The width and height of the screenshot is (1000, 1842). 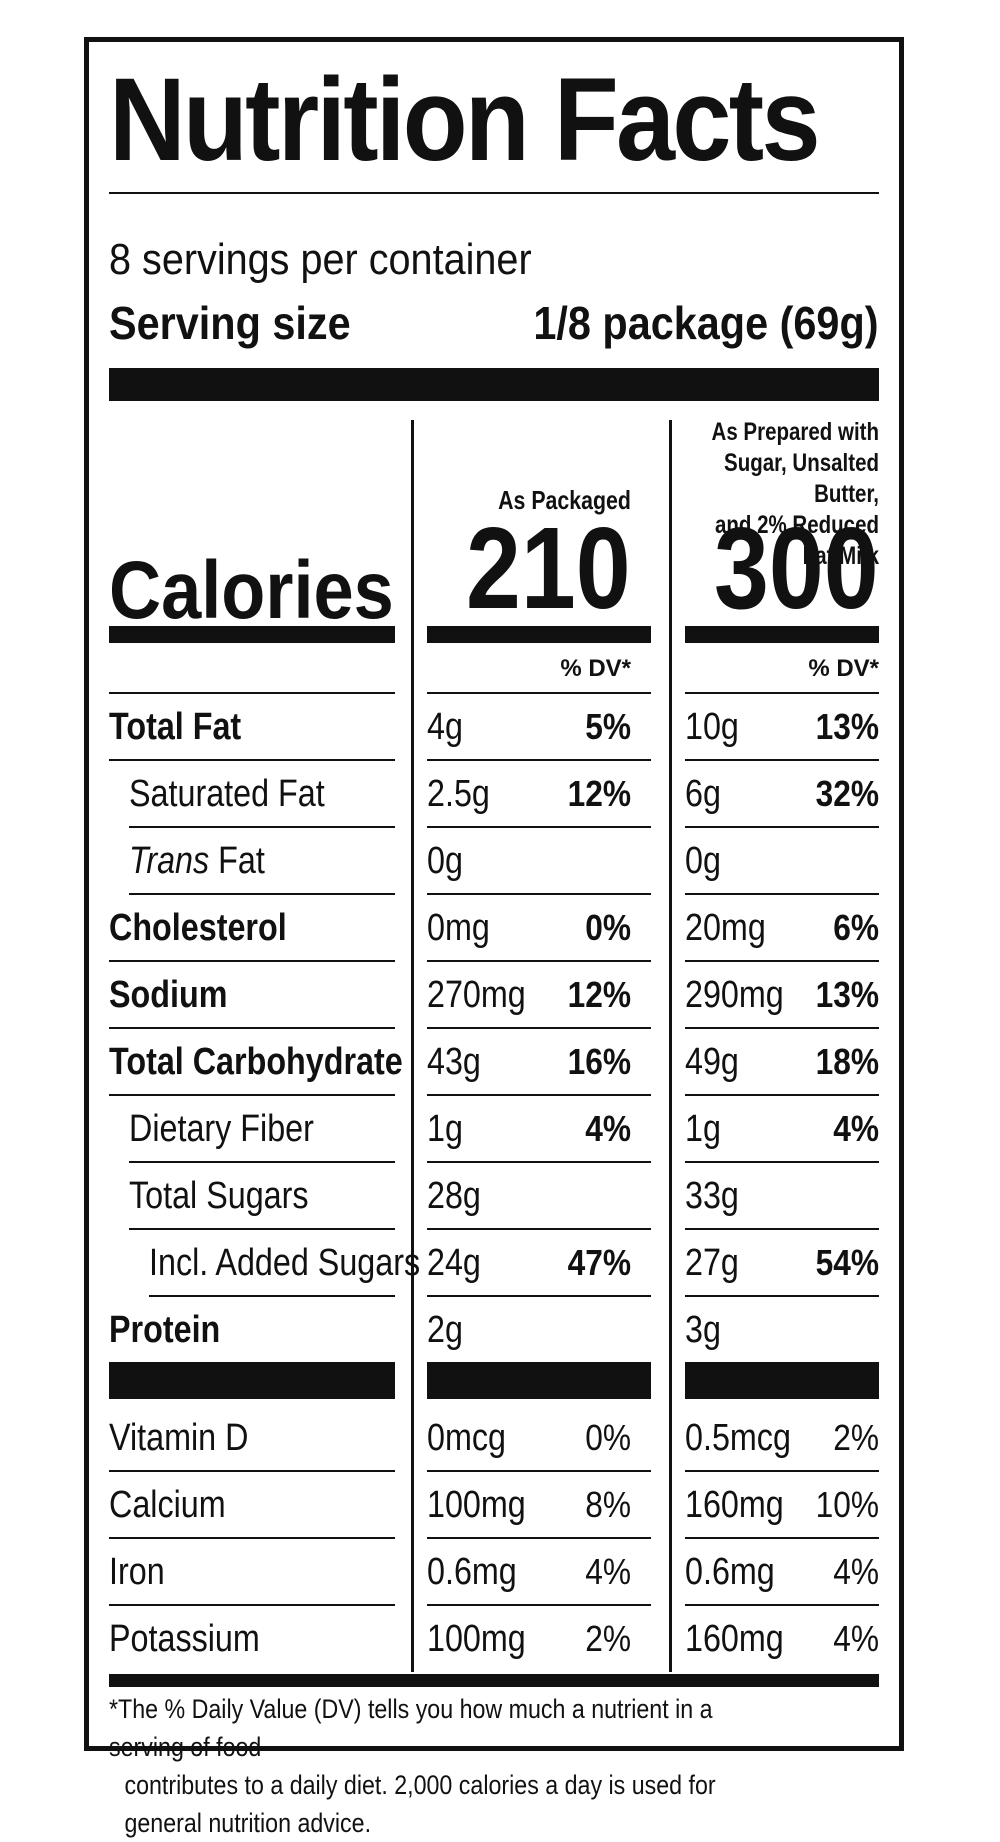 What do you see at coordinates (221, 1129) in the screenshot?
I see `nutrient-label: Dietary Fiber` at bounding box center [221, 1129].